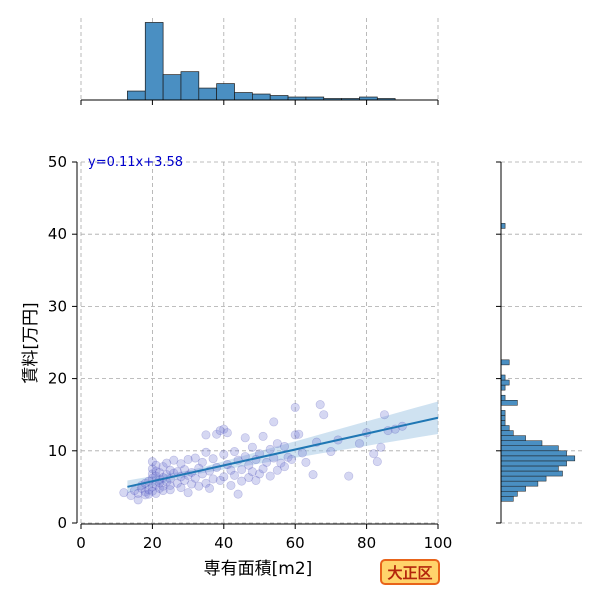 The height and width of the screenshot is (600, 600). Describe the element at coordinates (283, 452) in the screenshot. I see `regression-line` at that location.